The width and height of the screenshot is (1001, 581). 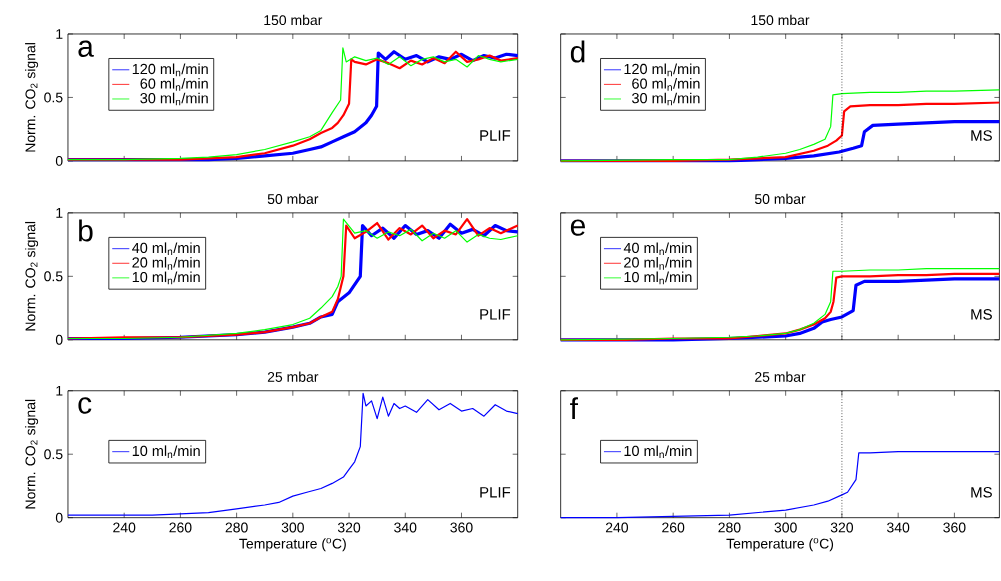 I want to click on annotation: e, so click(x=577, y=228).